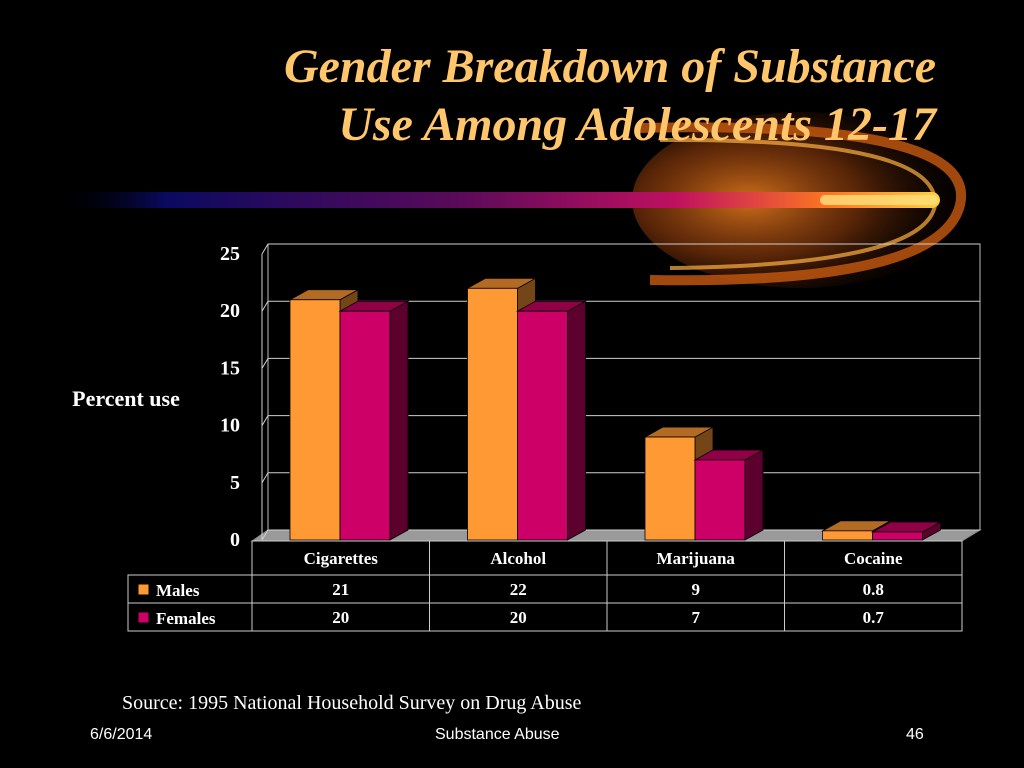  I want to click on bar-females-cigarettes, so click(365, 425).